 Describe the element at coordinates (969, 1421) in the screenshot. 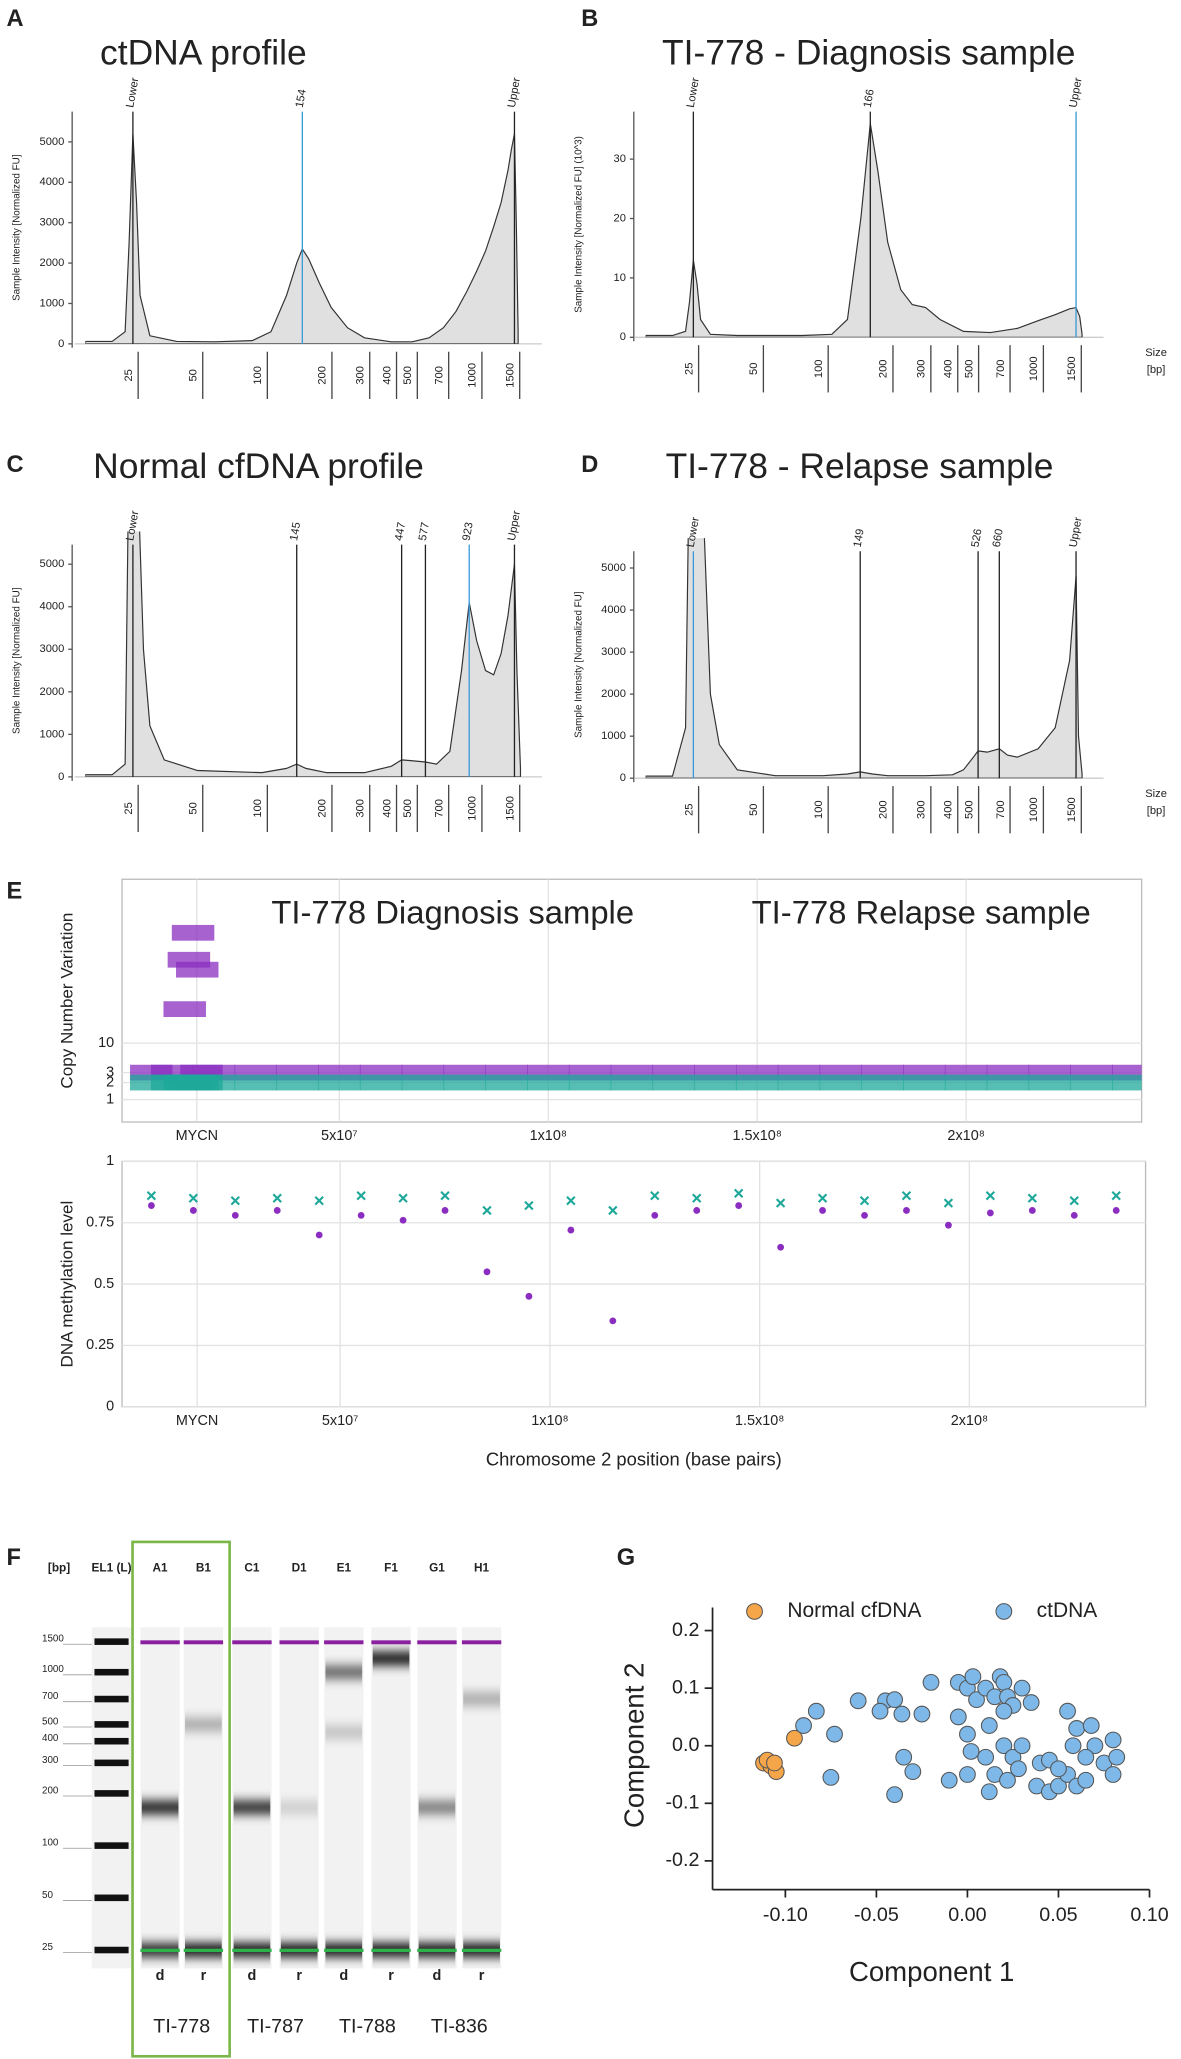

I see `x-tick-label: 2x10⁸` at that location.